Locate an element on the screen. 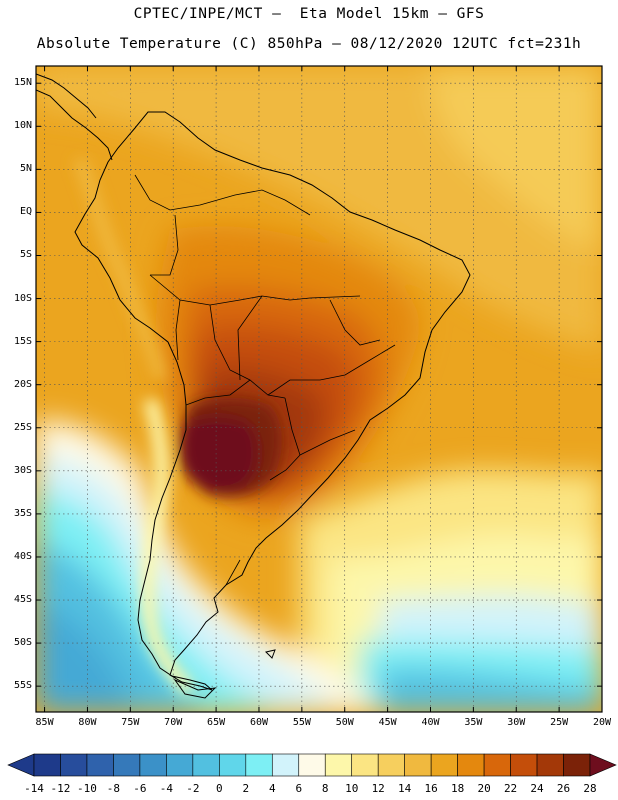  lat-label: EQ is located at coordinates (25, 212).